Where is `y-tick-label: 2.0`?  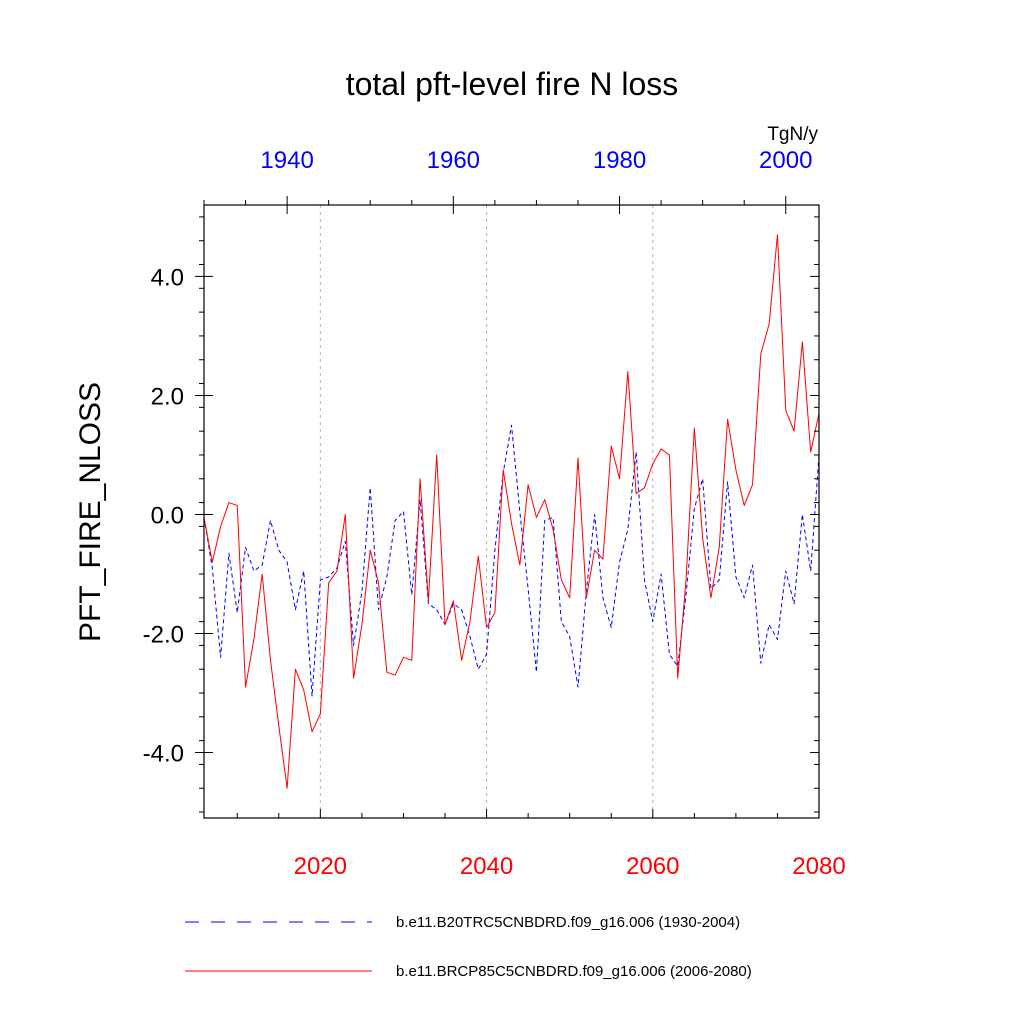 y-tick-label: 2.0 is located at coordinates (167, 396).